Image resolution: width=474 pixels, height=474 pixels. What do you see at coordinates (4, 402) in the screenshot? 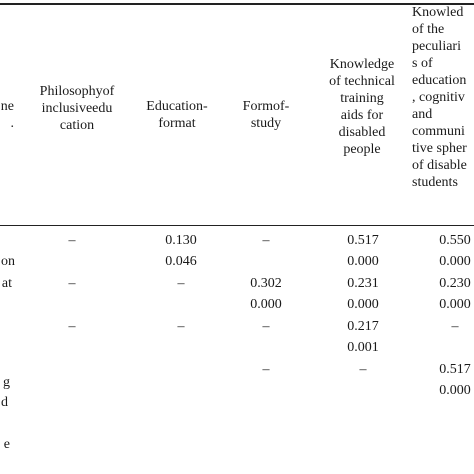
I see `row-label-d: d` at bounding box center [4, 402].